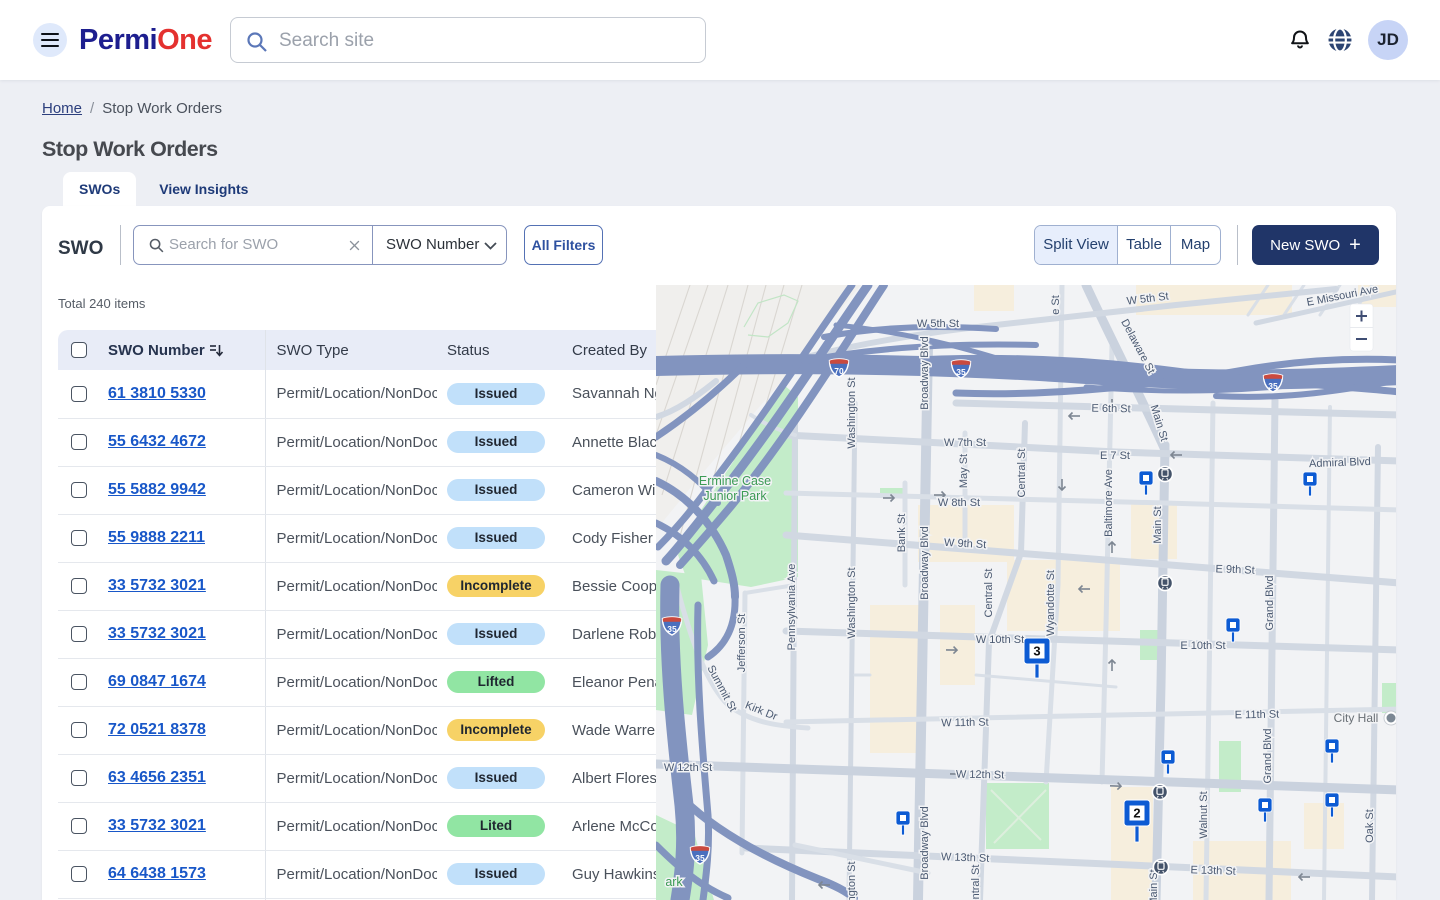 Image resolution: width=1440 pixels, height=900 pixels. I want to click on svg-text: Jefferson St, so click(742, 643).